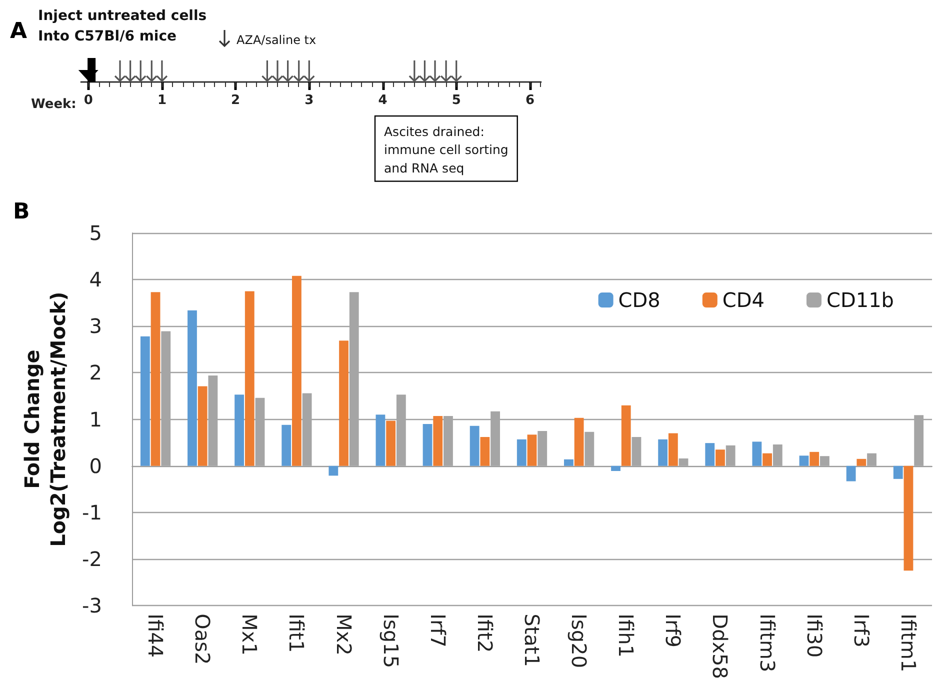 The image size is (939, 682). What do you see at coordinates (92, 512) in the screenshot?
I see `y-tick-label: -1` at bounding box center [92, 512].